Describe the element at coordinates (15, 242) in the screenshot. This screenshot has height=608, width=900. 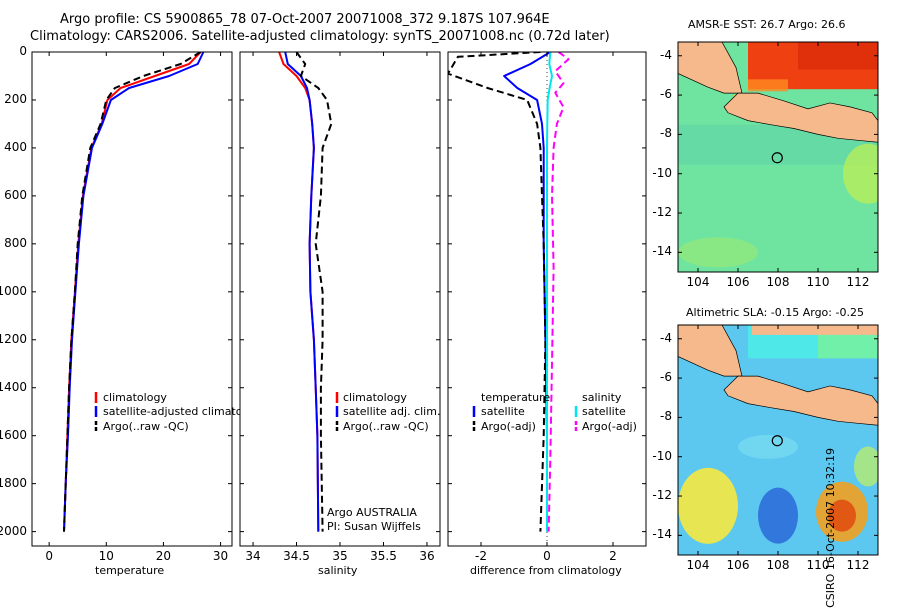
I see `depth-tick-label: 800` at that location.